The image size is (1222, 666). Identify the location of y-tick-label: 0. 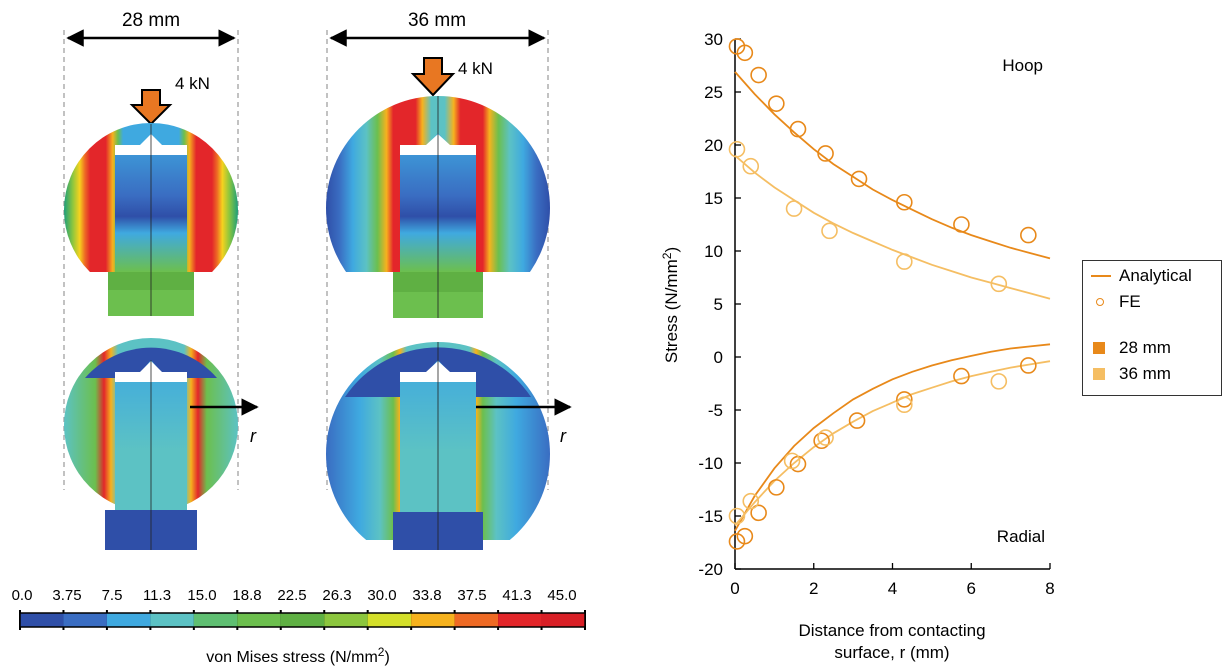
(718, 357).